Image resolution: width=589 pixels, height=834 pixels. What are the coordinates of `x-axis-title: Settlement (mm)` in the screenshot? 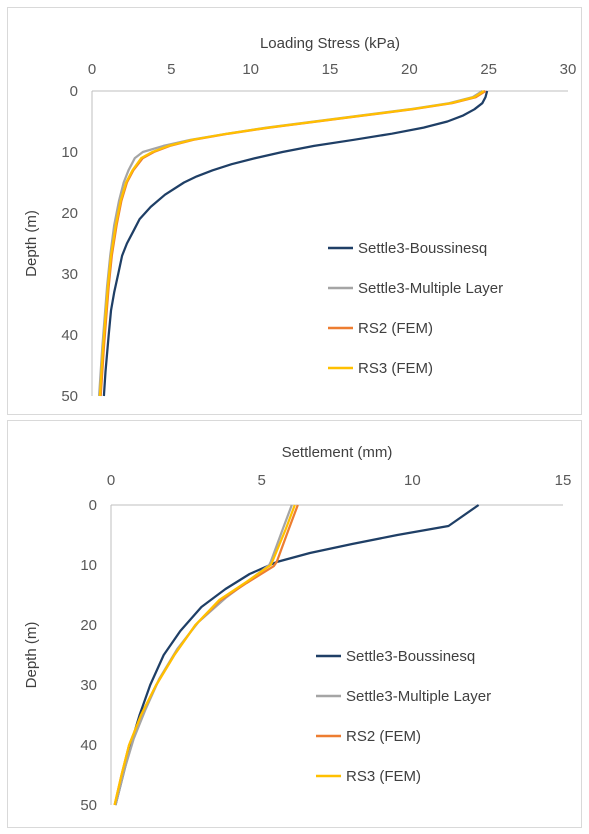 It's located at (337, 452).